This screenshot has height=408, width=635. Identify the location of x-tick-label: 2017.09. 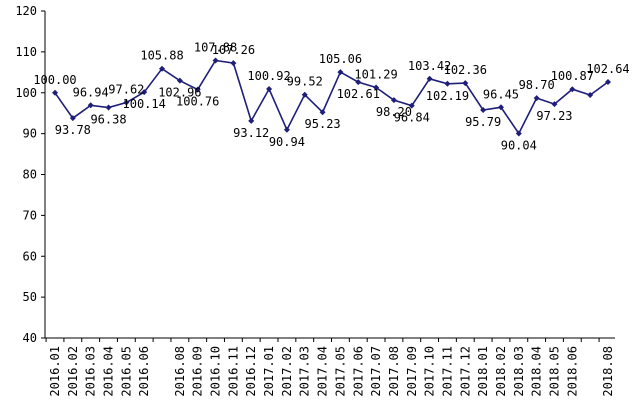
(412, 371).